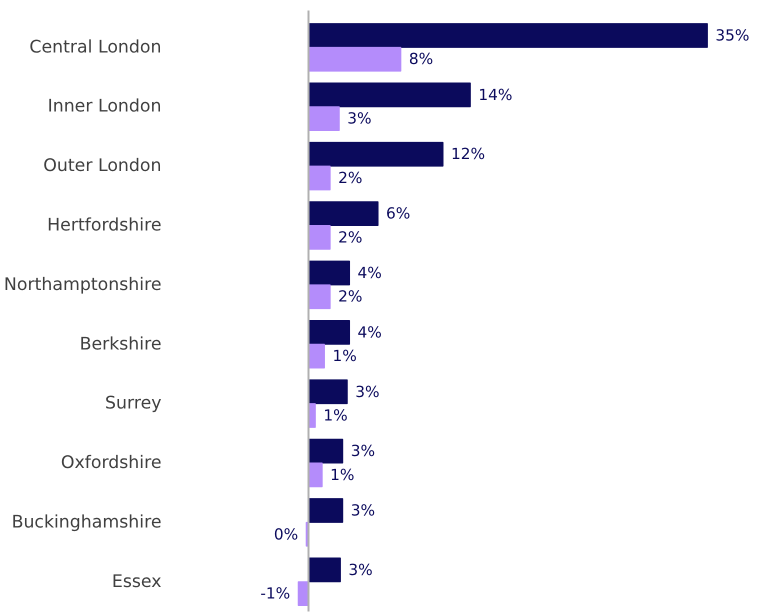 The height and width of the screenshot is (613, 766). Describe the element at coordinates (275, 593) in the screenshot. I see `data-label: -1%` at that location.